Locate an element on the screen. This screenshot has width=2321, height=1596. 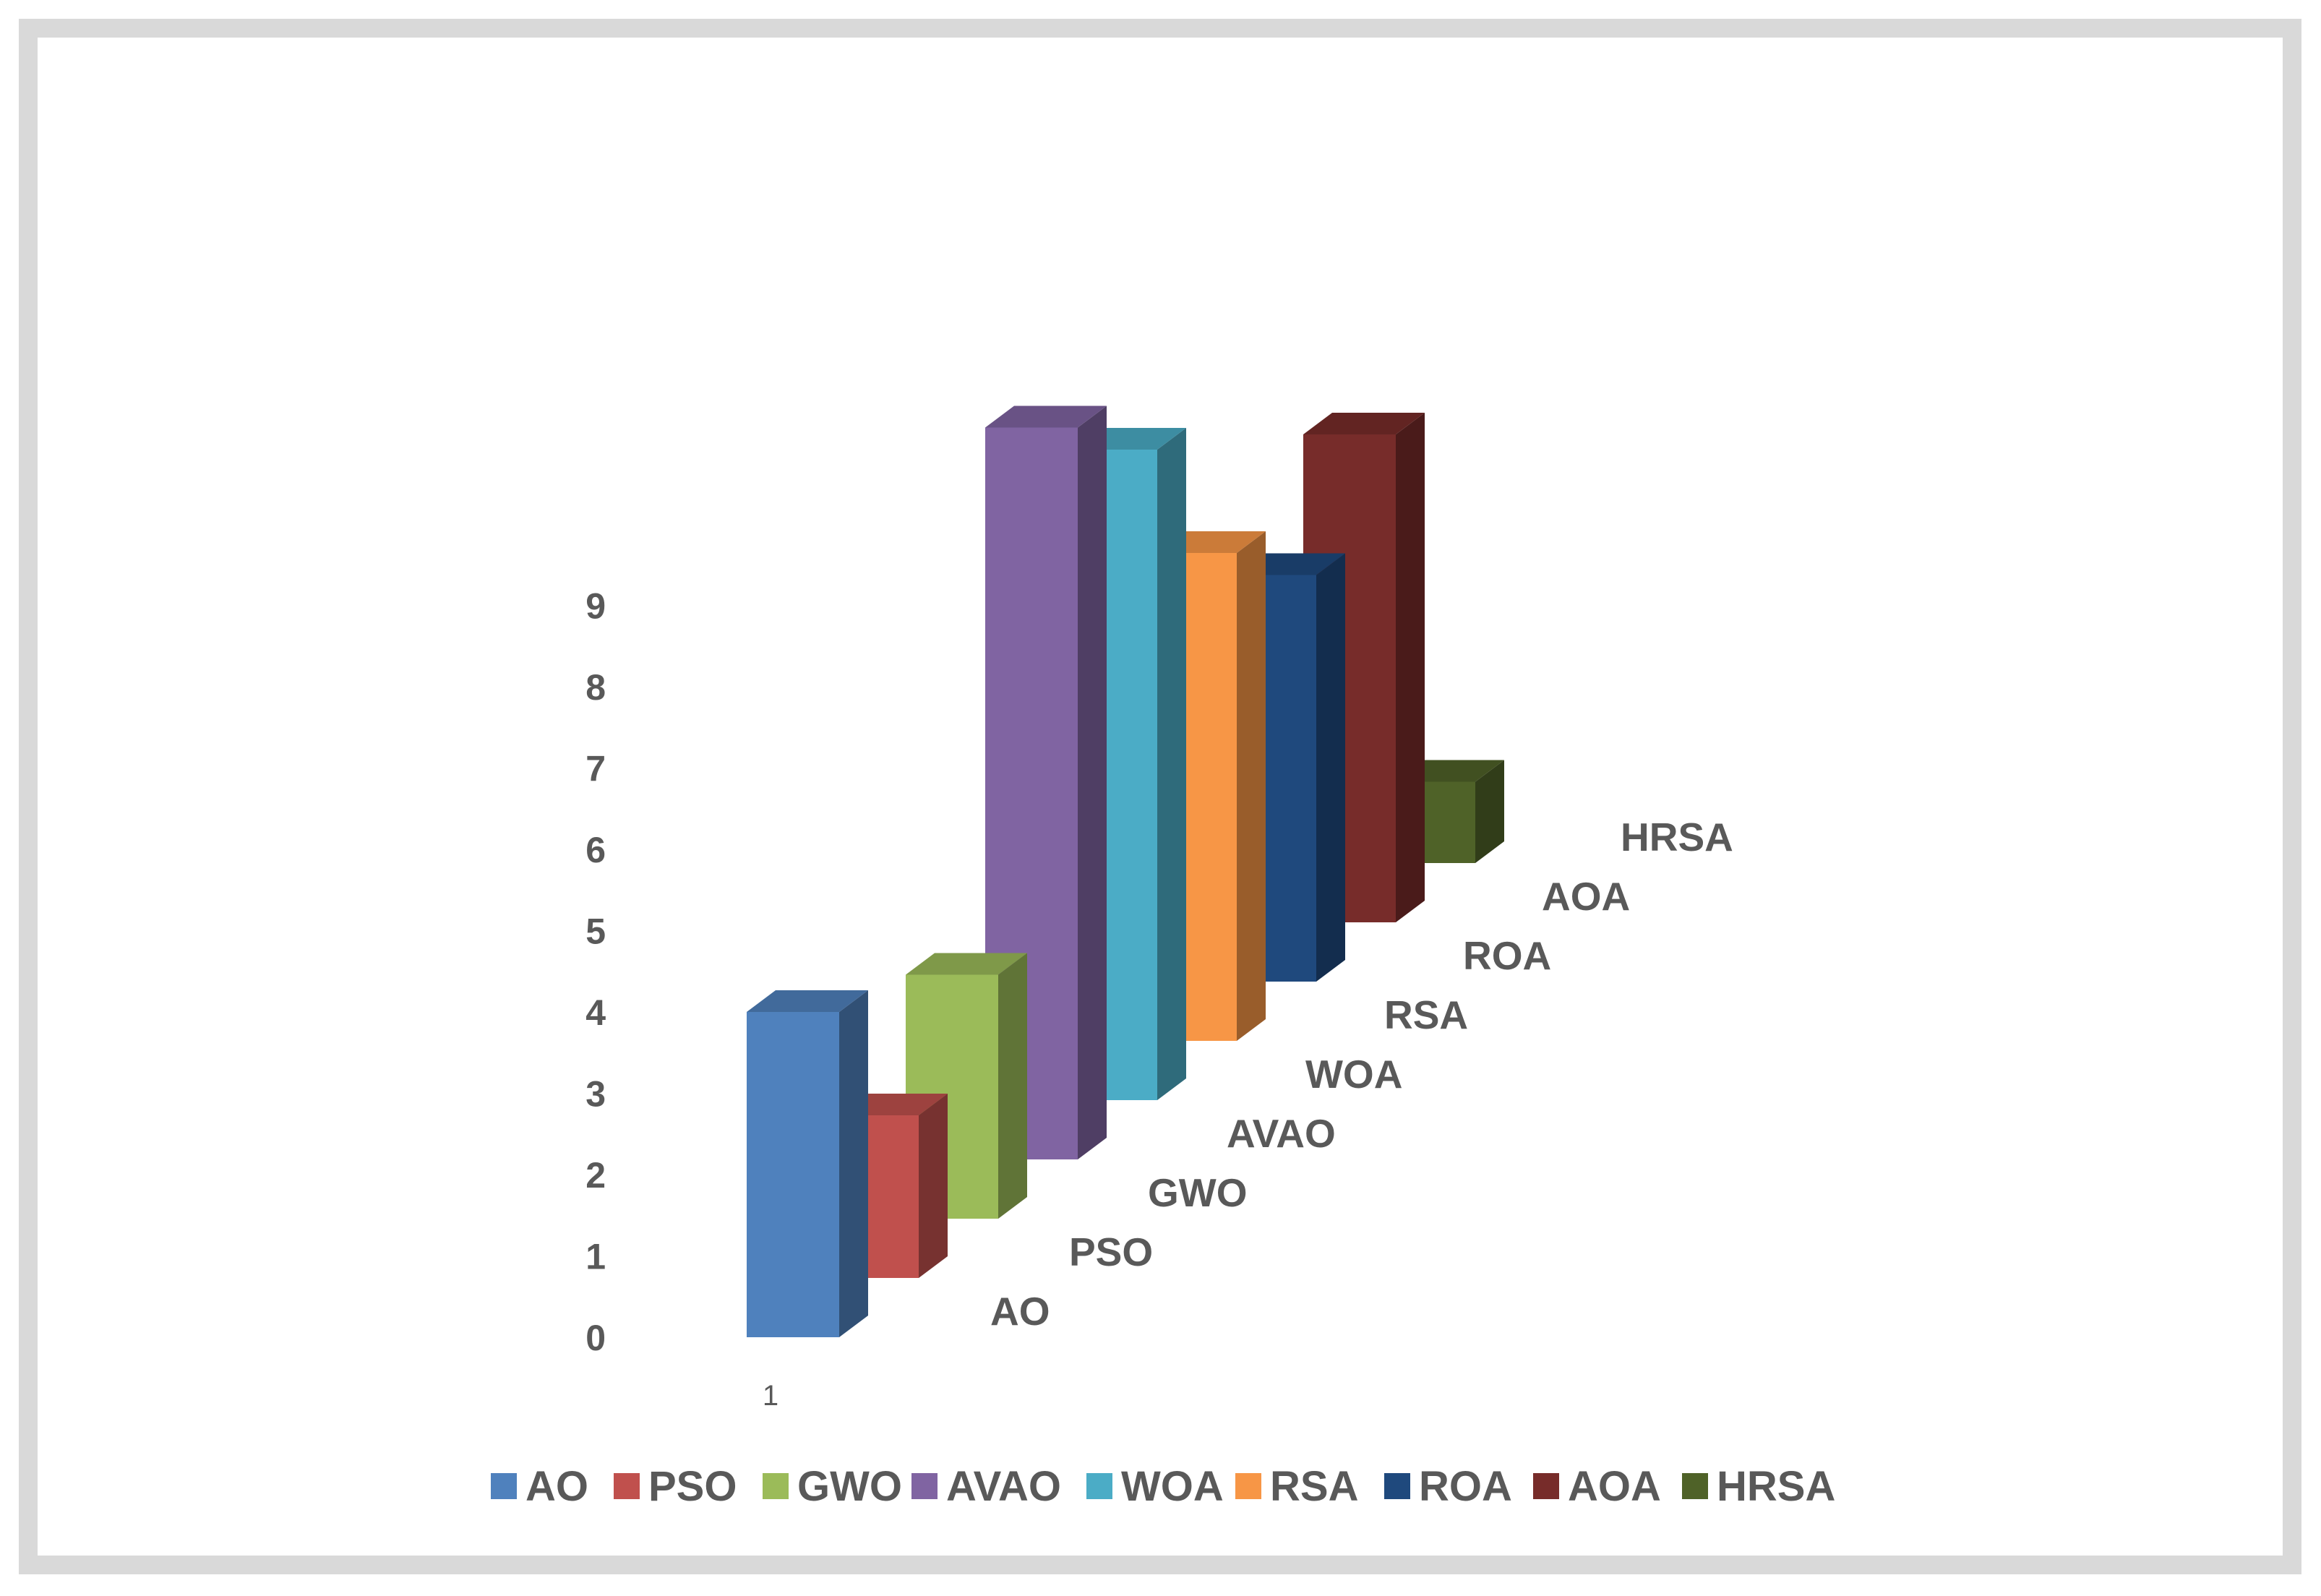
bar-side-roa is located at coordinates (1330, 767).